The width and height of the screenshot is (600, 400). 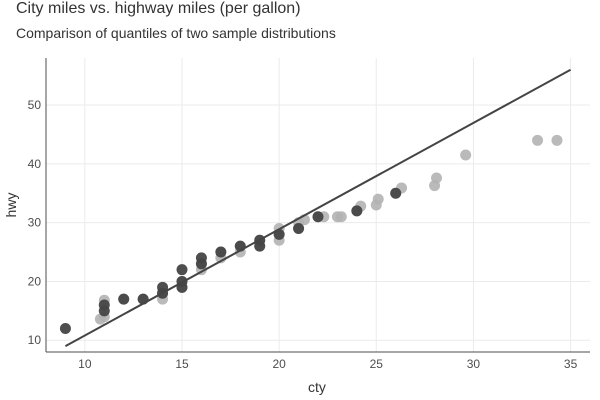 What do you see at coordinates (35, 223) in the screenshot?
I see `y-tick-label: 30` at bounding box center [35, 223].